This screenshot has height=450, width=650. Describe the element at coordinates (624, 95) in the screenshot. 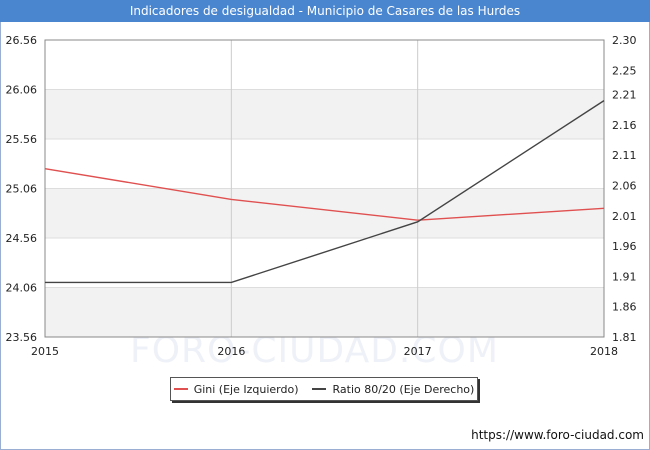

I see `right-axis-tick-label: 2.21` at that location.